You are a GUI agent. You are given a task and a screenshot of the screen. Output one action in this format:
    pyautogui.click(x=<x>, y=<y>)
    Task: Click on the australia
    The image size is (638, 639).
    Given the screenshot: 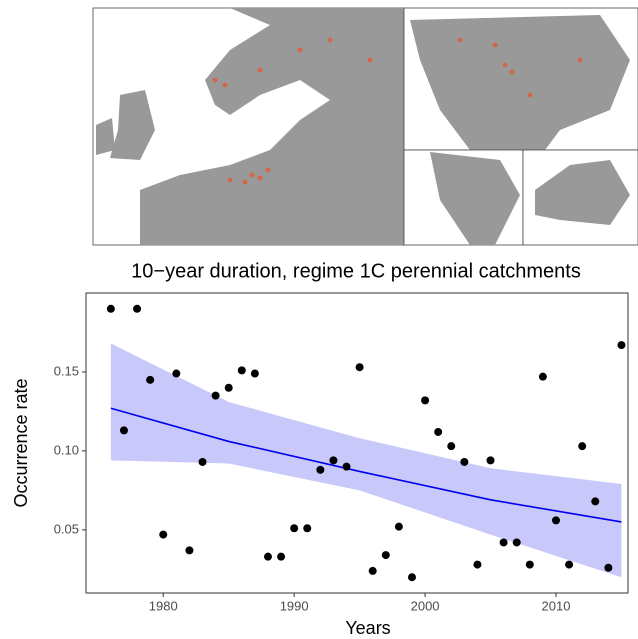 What is the action you would take?
    pyautogui.click(x=582, y=192)
    